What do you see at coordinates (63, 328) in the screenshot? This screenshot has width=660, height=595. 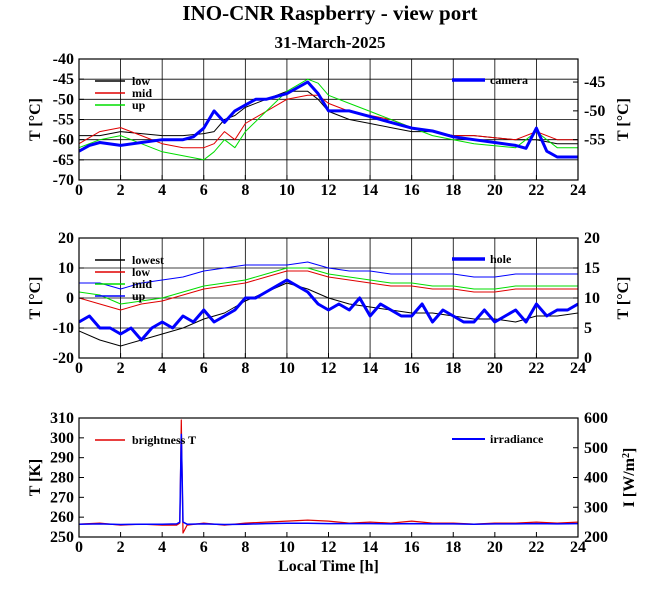 I see `y-tick-label: -10` at bounding box center [63, 328].